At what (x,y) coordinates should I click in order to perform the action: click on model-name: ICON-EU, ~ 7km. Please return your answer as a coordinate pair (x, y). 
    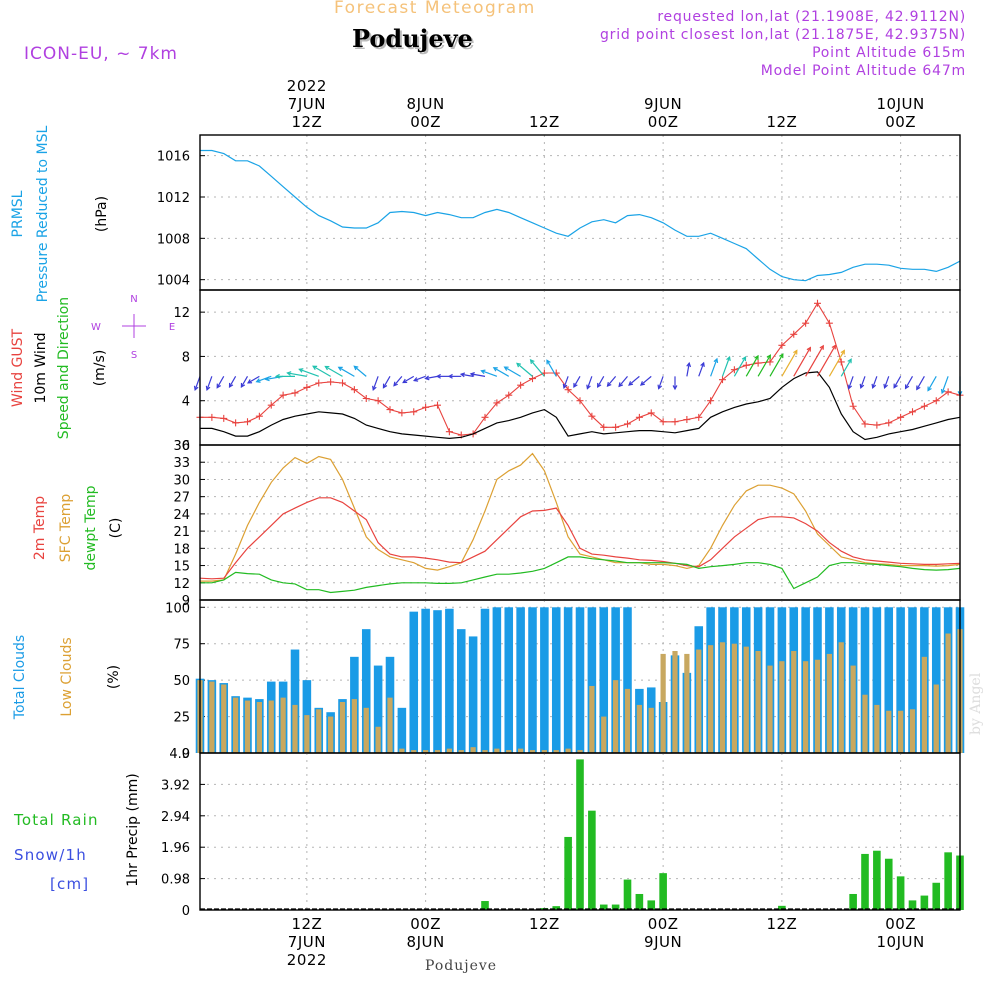
    Looking at the image, I should click on (101, 54).